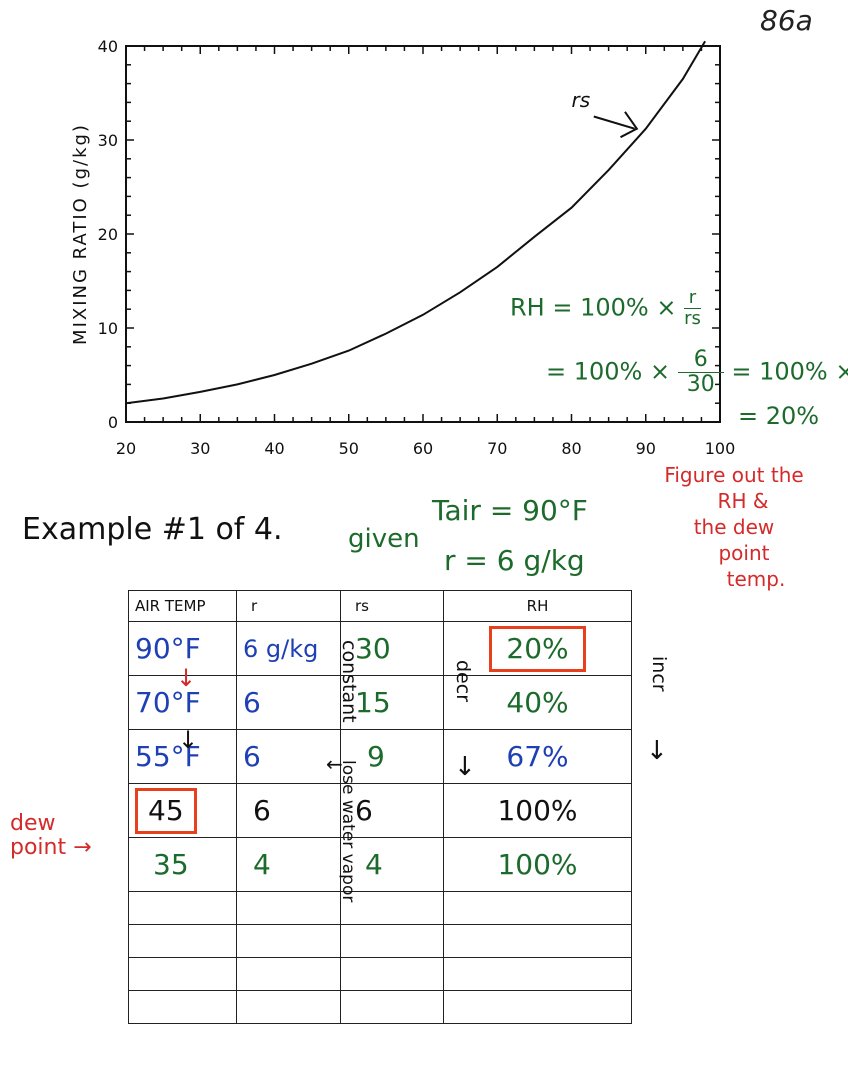  I want to click on x-tick-label: 30, so click(200, 448).